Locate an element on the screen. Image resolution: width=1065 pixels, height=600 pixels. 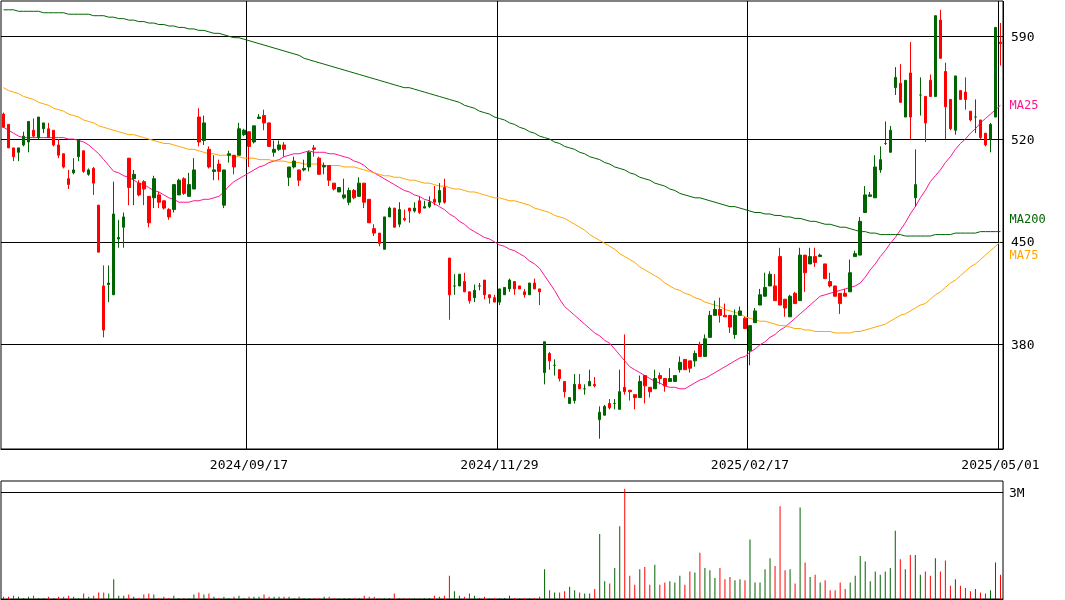
series-label: MA25 is located at coordinates (1024, 105).